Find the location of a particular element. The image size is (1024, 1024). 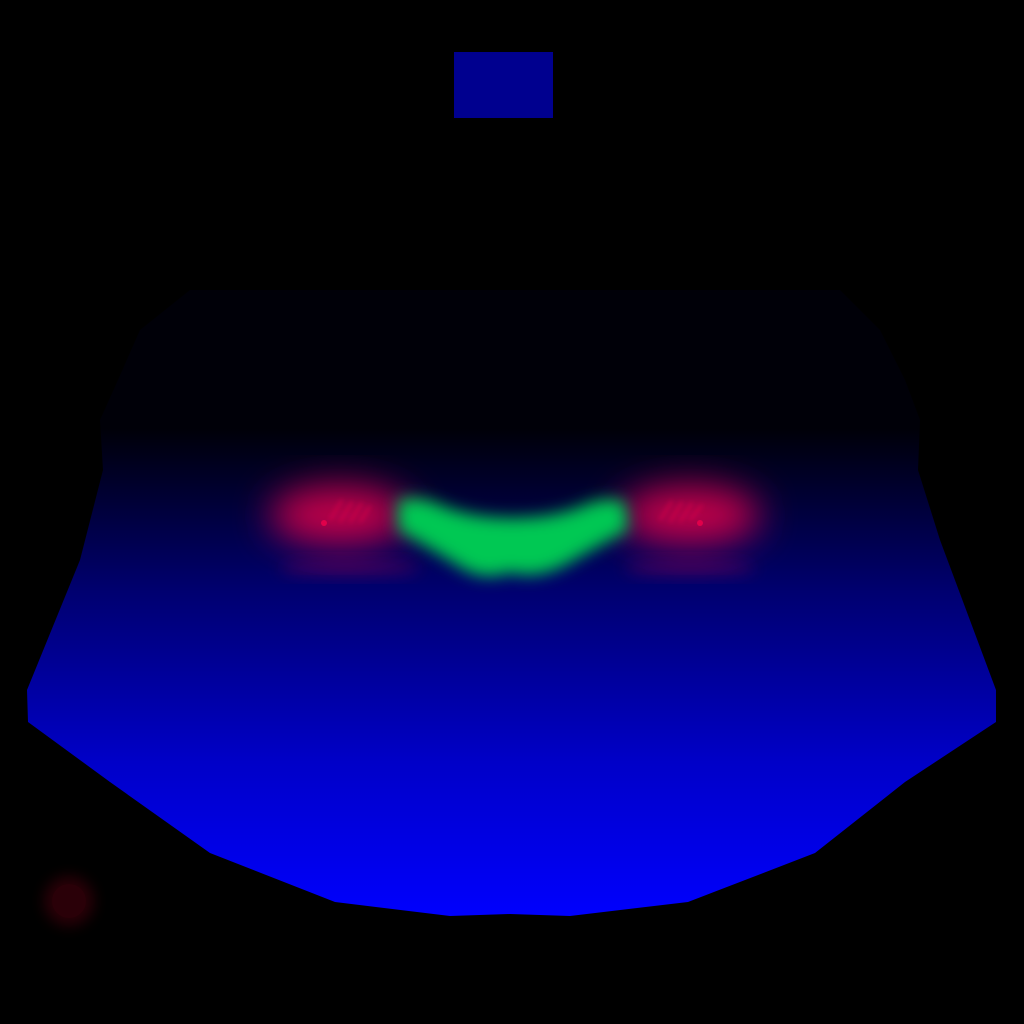

right-point-marker is located at coordinates (700, 523).